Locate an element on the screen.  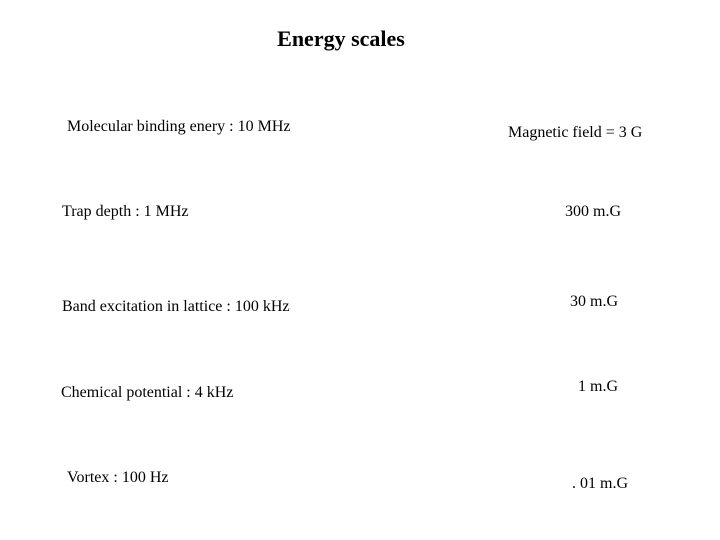
energy-item-vortex: Vortex : 100 Hz is located at coordinates (118, 477).